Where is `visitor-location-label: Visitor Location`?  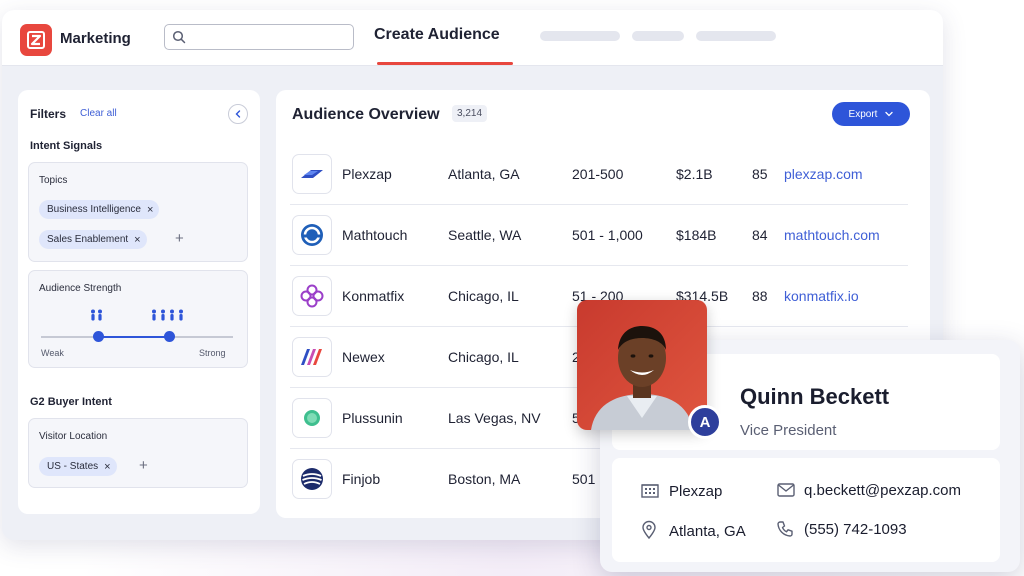 visitor-location-label: Visitor Location is located at coordinates (73, 436).